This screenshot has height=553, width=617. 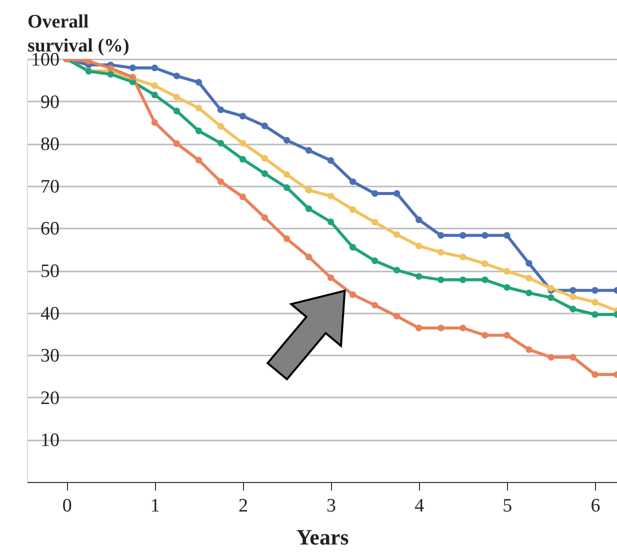 I want to click on x-tick-label: 4, so click(x=419, y=506).